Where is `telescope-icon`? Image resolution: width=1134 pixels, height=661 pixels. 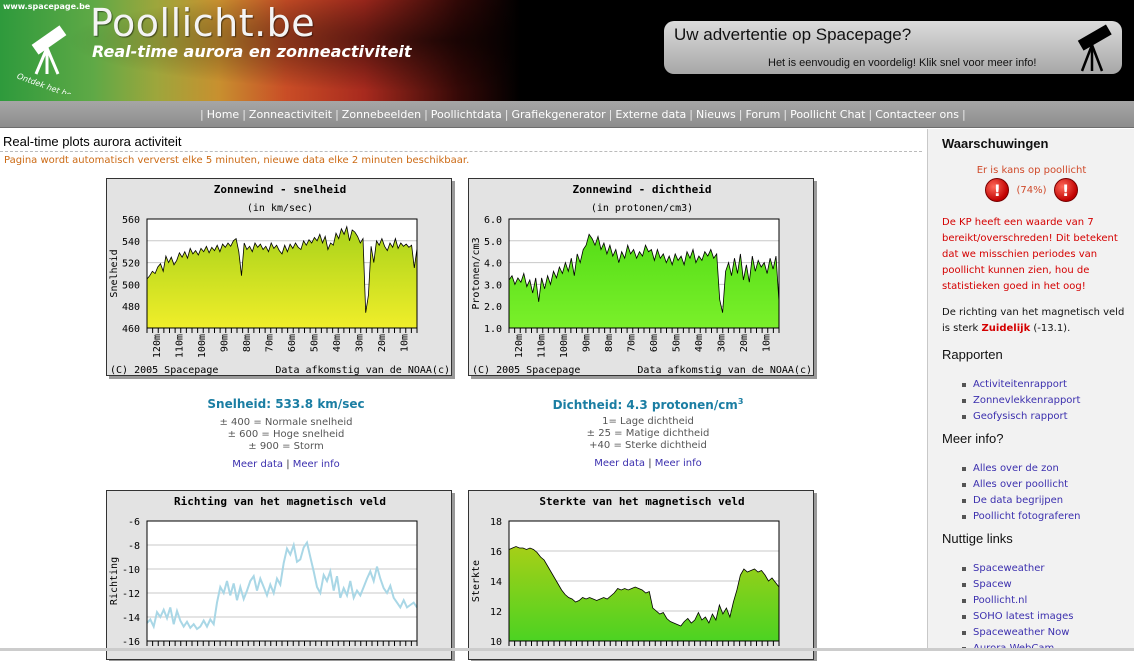 telescope-icon is located at coordinates (1094, 48).